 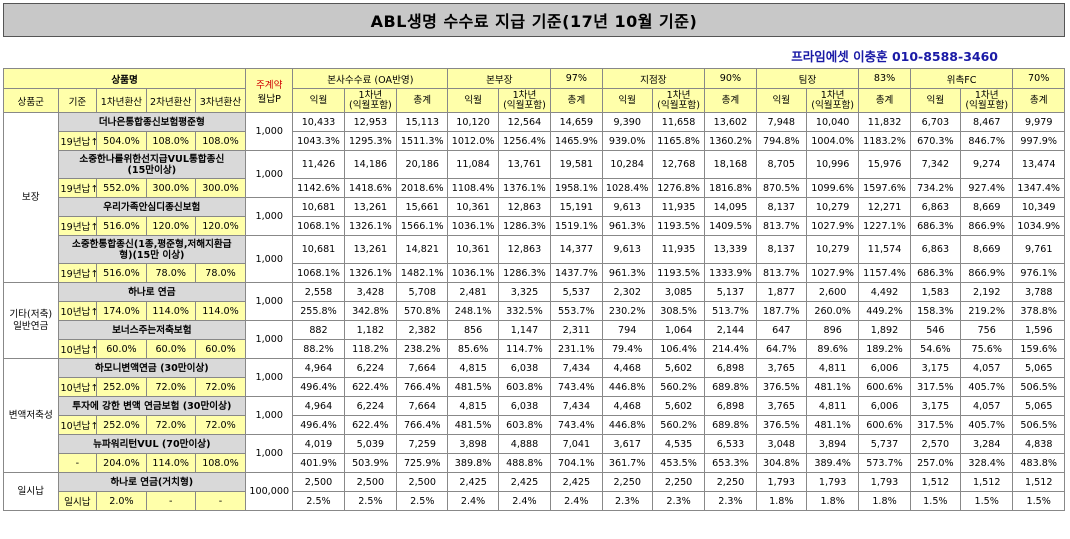 What do you see at coordinates (152, 122) in the screenshot?
I see `product-name: 더나은통합종신보험평준형` at bounding box center [152, 122].